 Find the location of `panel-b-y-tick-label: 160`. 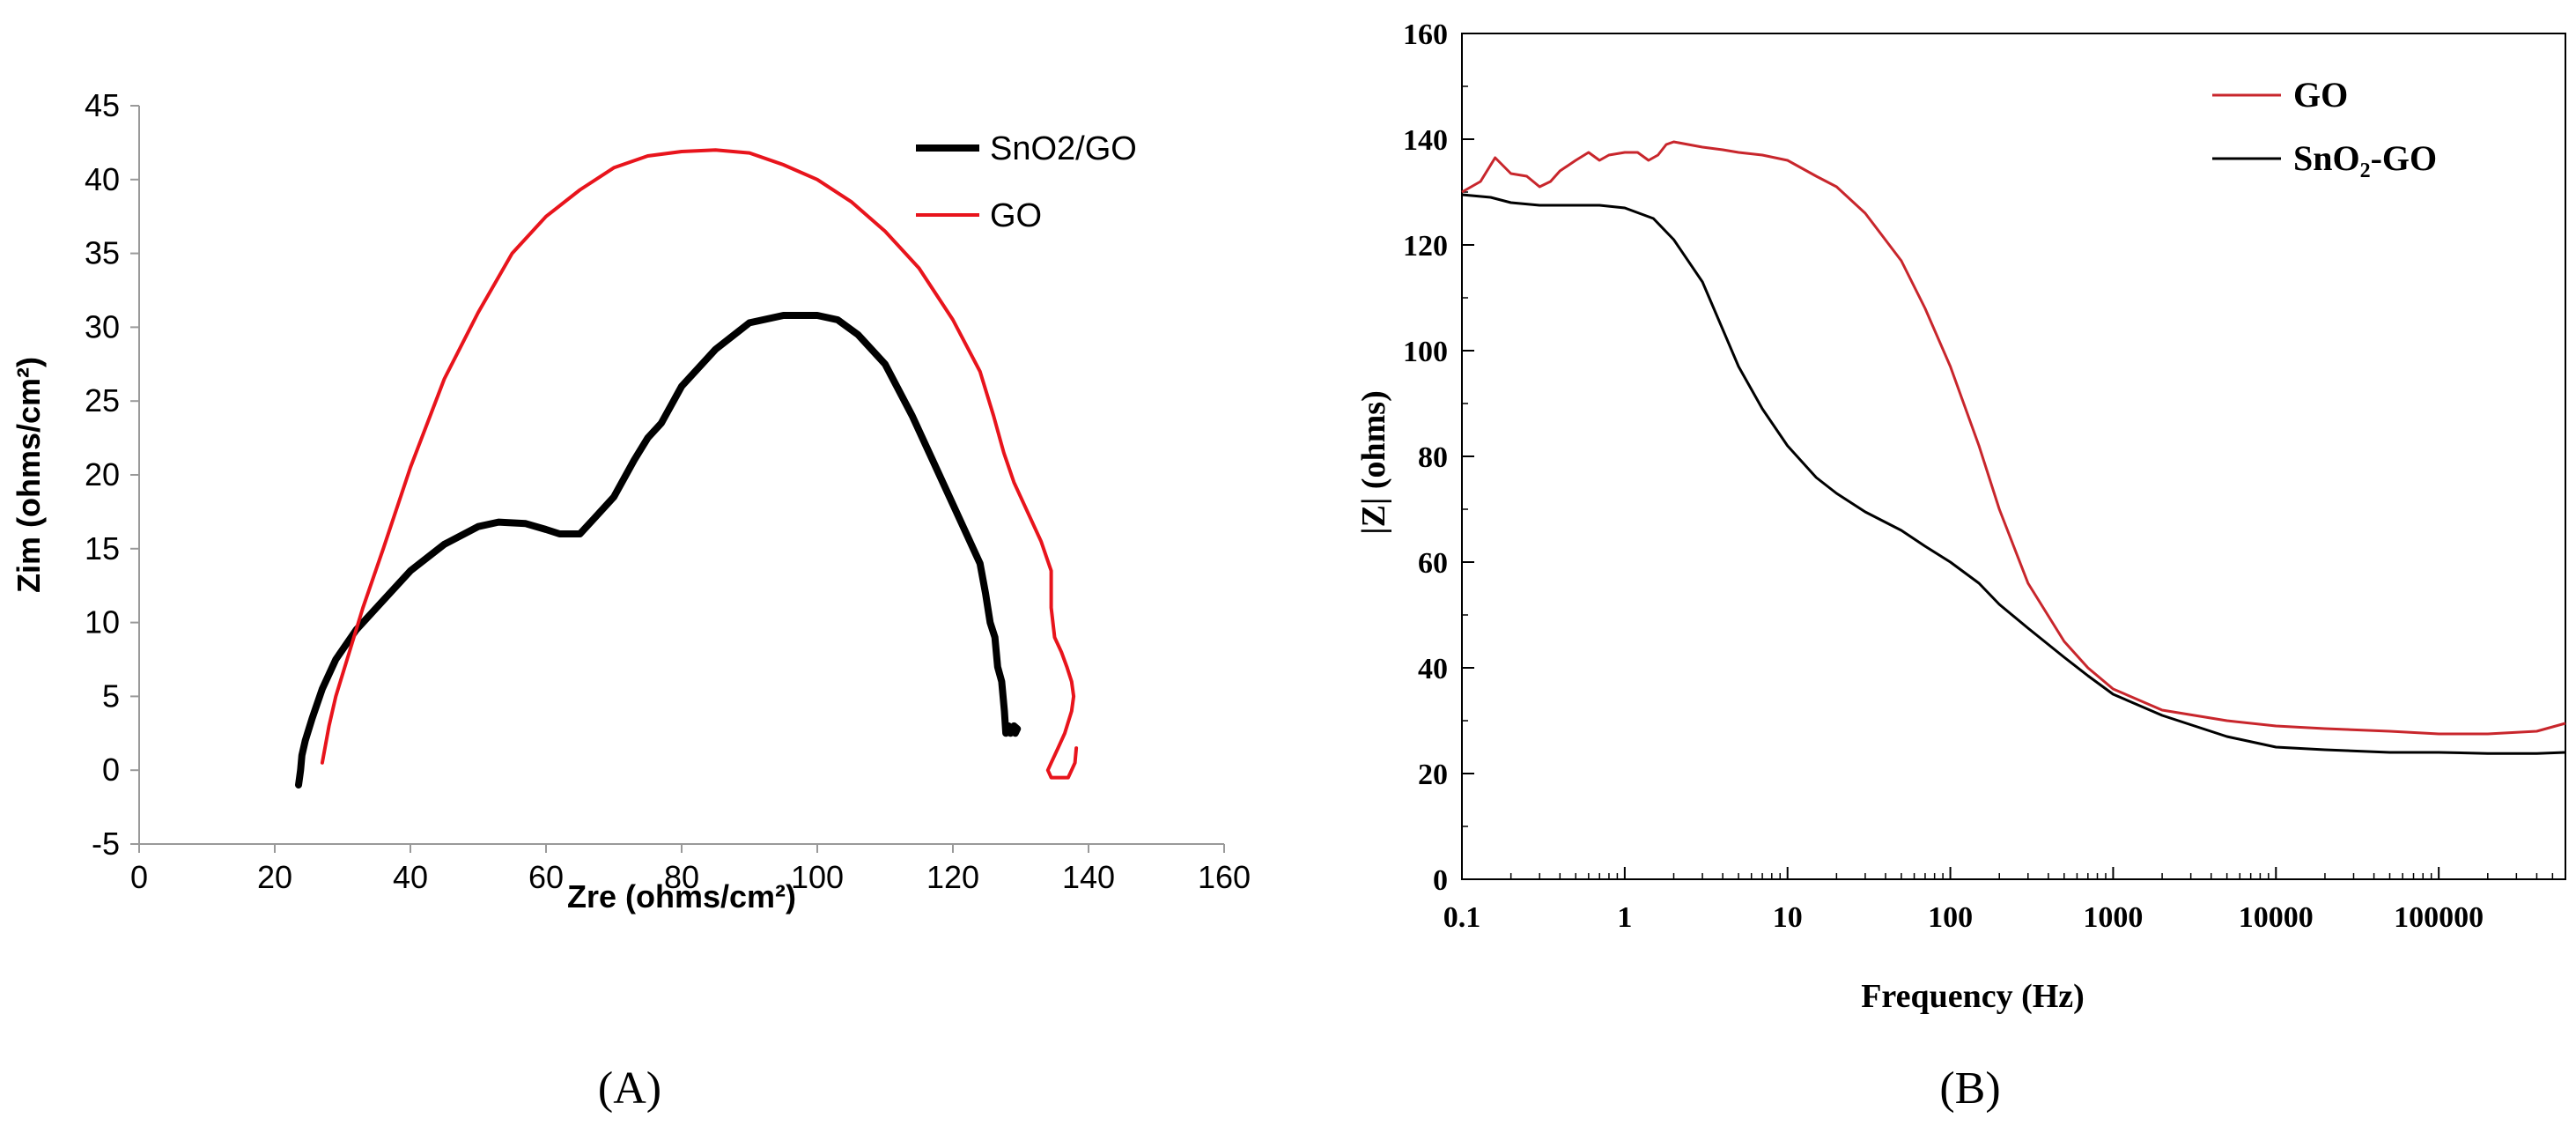

panel-b-y-tick-label: 160 is located at coordinates (1425, 35).